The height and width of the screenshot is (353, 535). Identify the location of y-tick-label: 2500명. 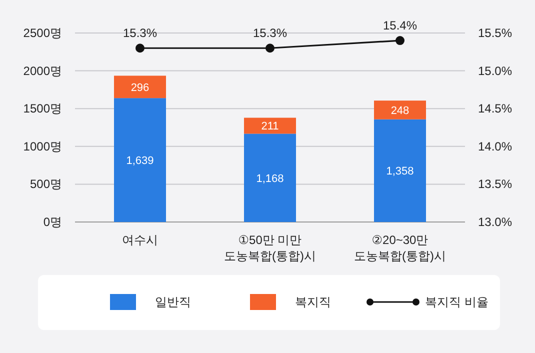
(42, 33).